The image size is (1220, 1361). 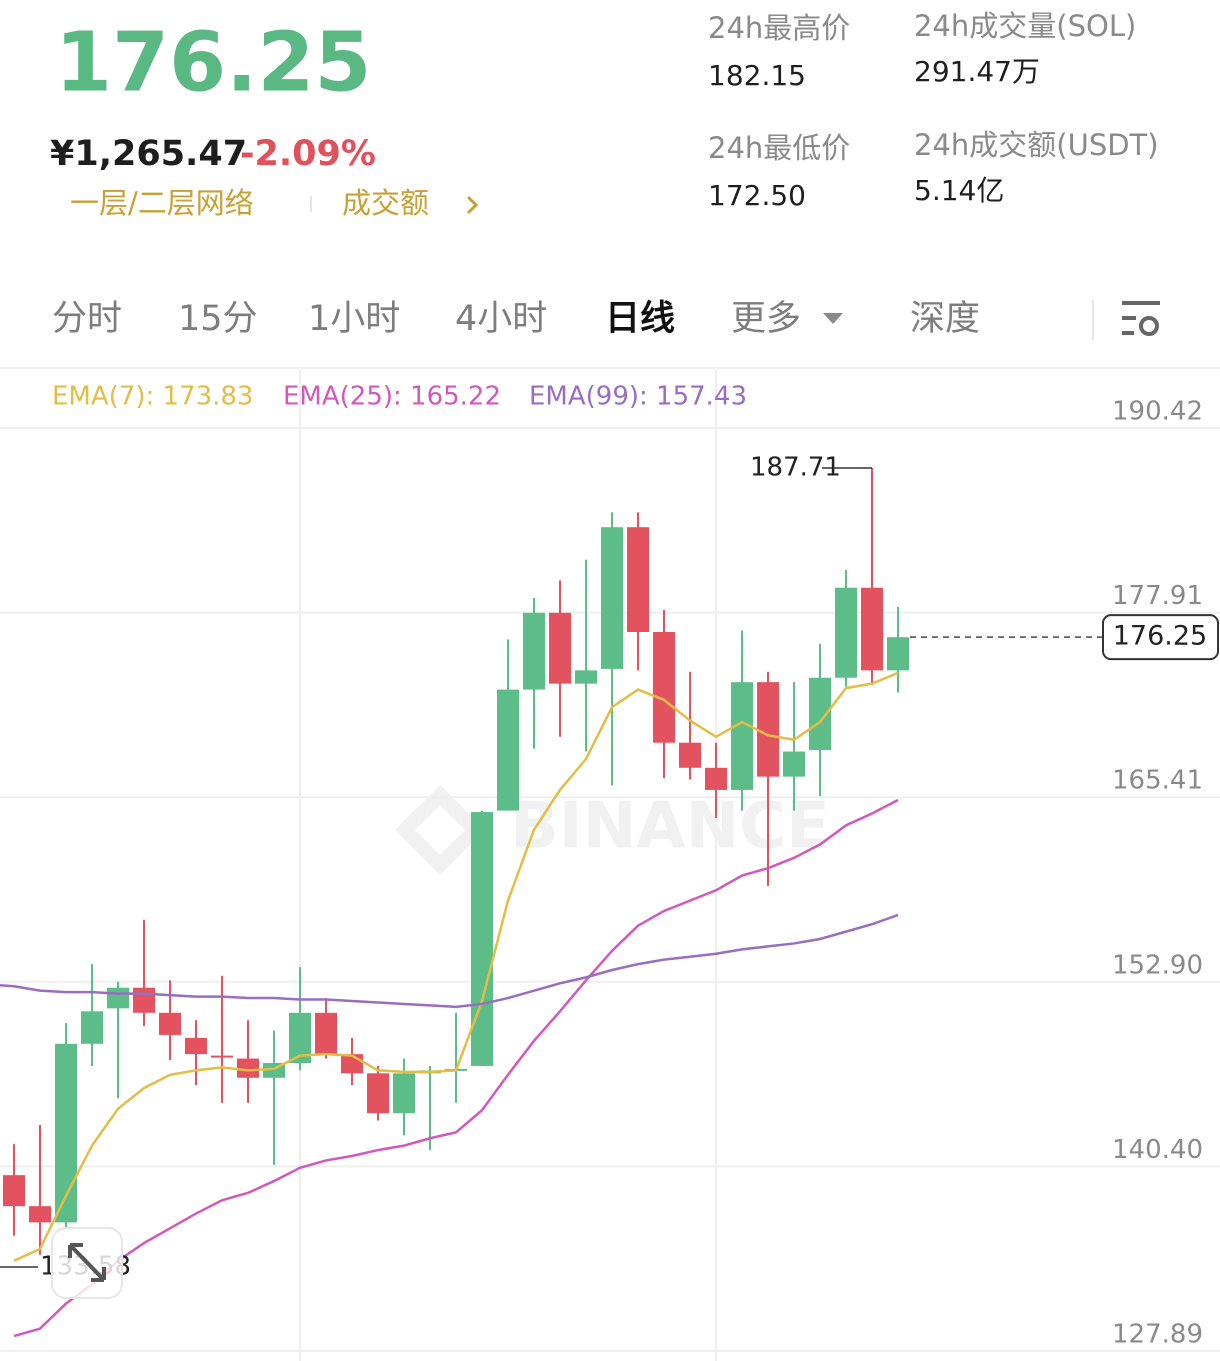 I want to click on change: -2.09%, so click(x=308, y=154).